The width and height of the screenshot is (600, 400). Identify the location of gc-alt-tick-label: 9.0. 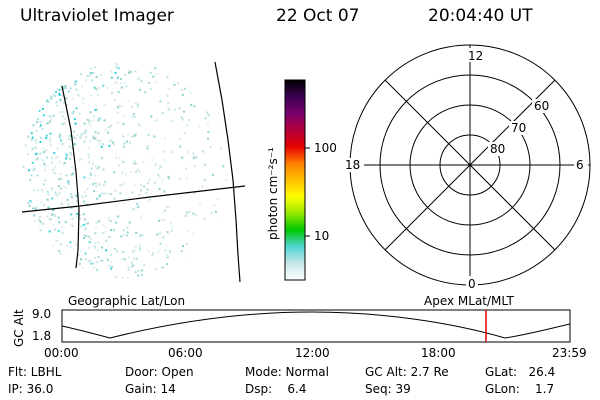
(41, 314).